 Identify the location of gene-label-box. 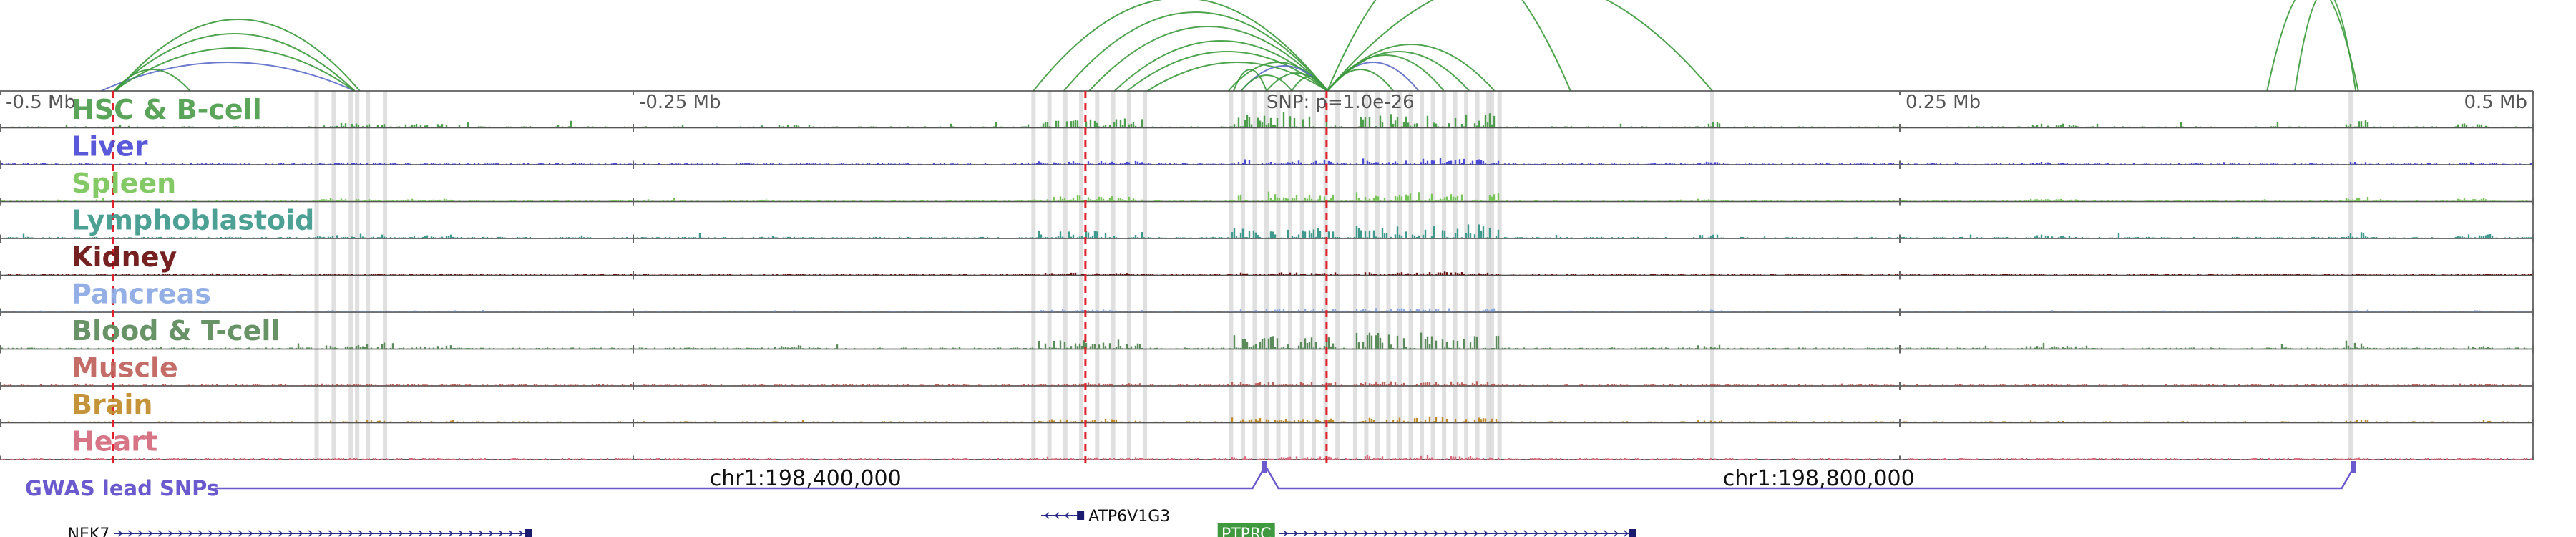
(1246, 530).